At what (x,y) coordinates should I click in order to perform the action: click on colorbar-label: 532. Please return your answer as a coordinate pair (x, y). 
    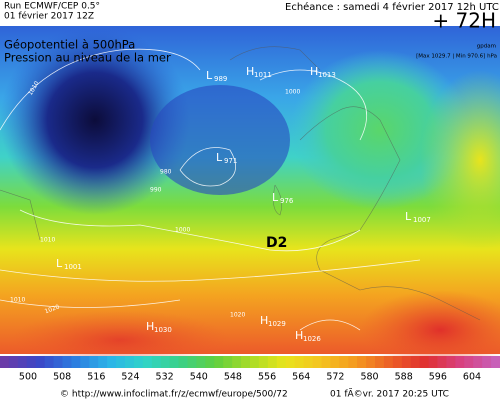
    Looking at the image, I should click on (165, 377).